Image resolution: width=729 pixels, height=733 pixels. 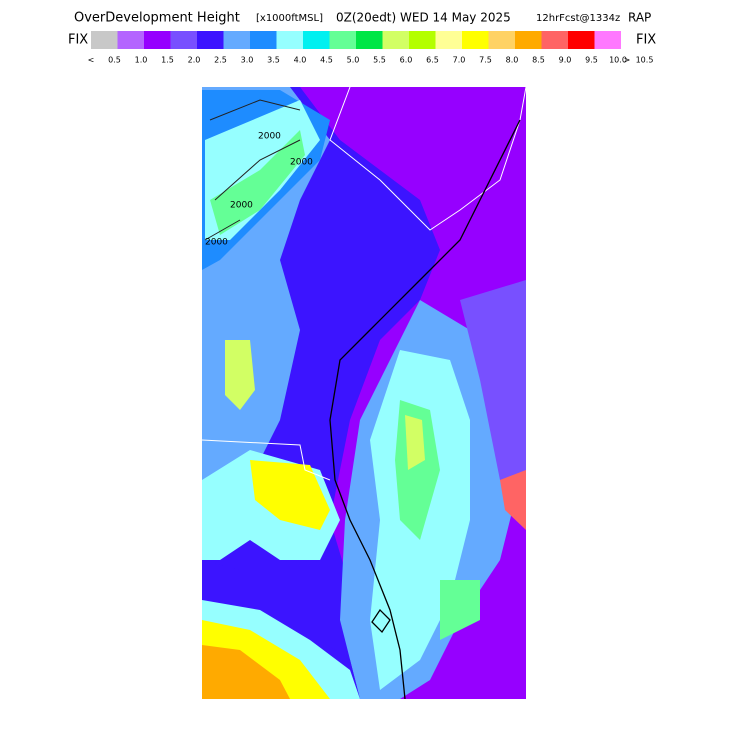 What do you see at coordinates (627, 60) in the screenshot?
I see `colorbar-label: >` at bounding box center [627, 60].